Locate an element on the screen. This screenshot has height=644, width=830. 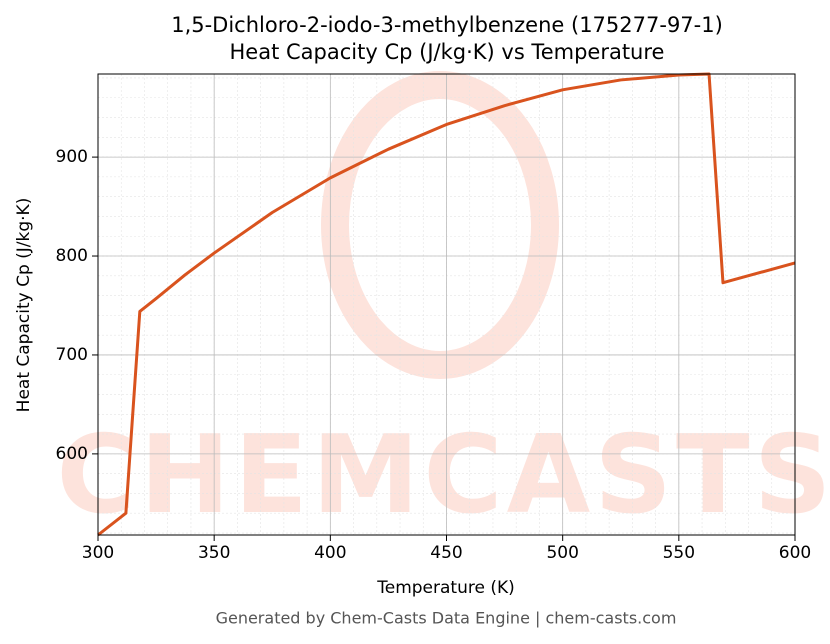
y-tick-label: 800 is located at coordinates (72, 256).